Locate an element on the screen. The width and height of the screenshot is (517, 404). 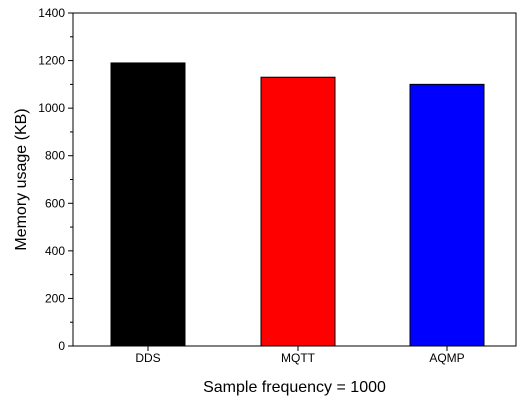
y-tick-label: 200 is located at coordinates (55, 298).